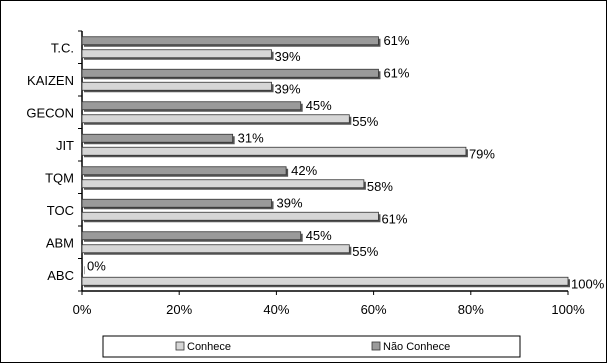 Image resolution: width=607 pixels, height=364 pixels. What do you see at coordinates (60, 275) in the screenshot?
I see `category-label: ABC` at bounding box center [60, 275].